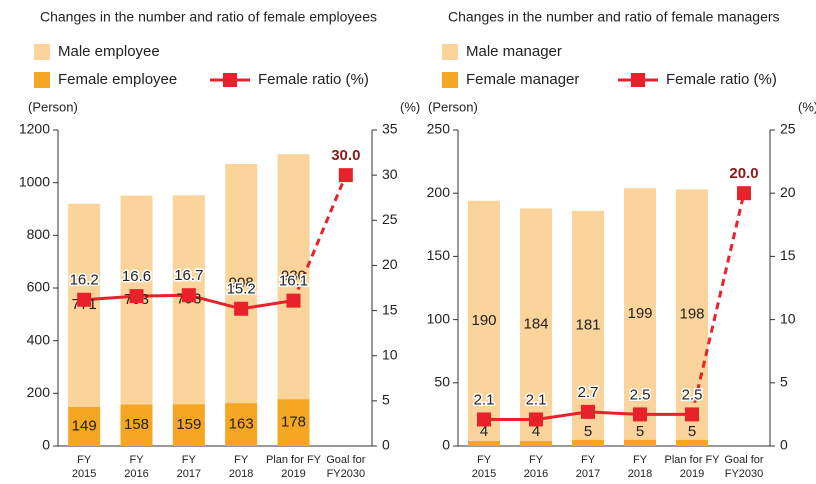  Describe the element at coordinates (390, 174) in the screenshot. I see `y2-tick-label: 30` at that location.